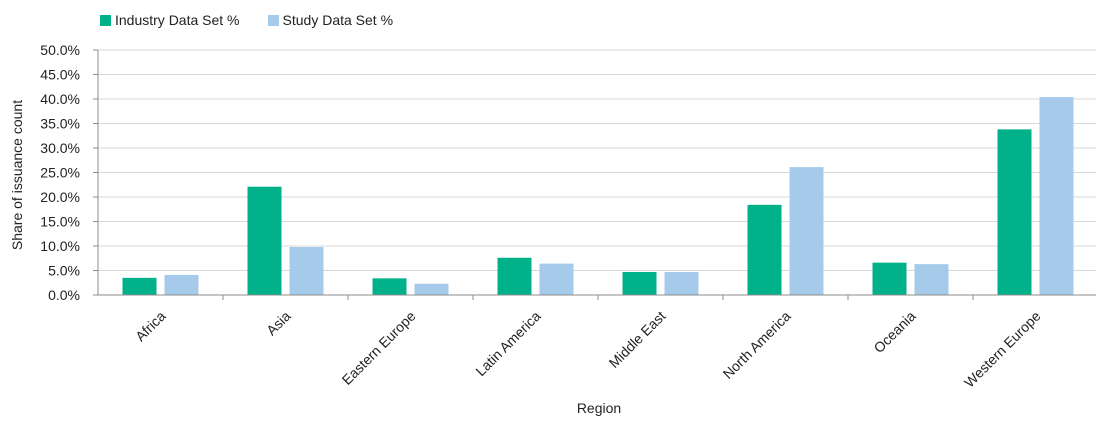  Describe the element at coordinates (60, 99) in the screenshot. I see `y-tick-label: 40.0%` at that location.